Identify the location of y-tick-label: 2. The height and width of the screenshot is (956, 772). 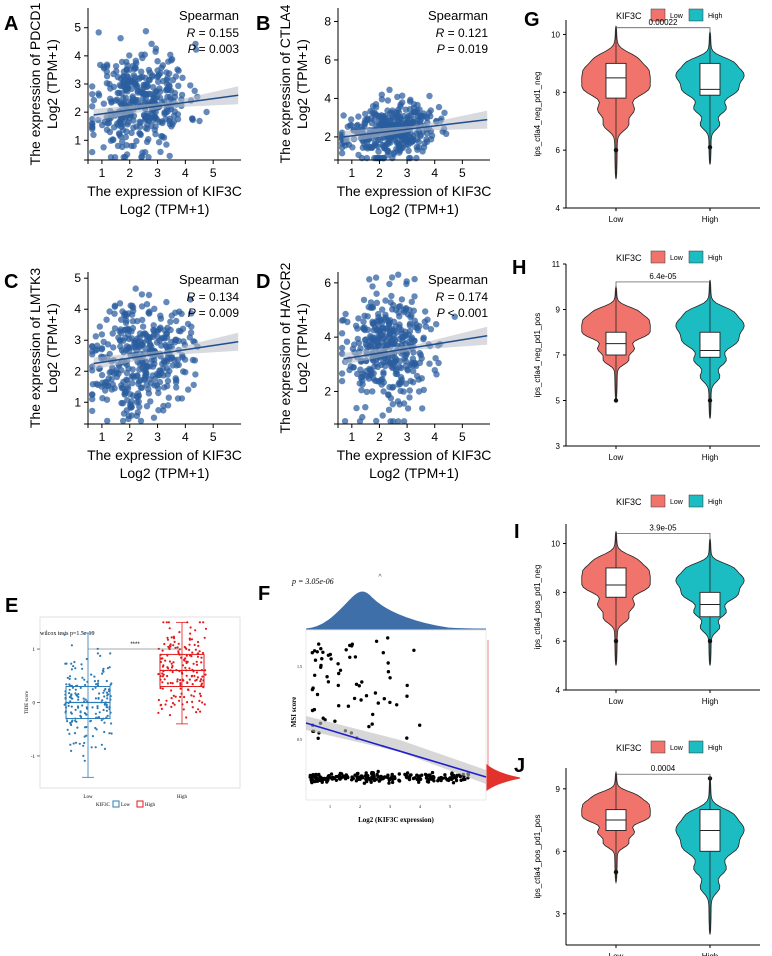
(77, 371).